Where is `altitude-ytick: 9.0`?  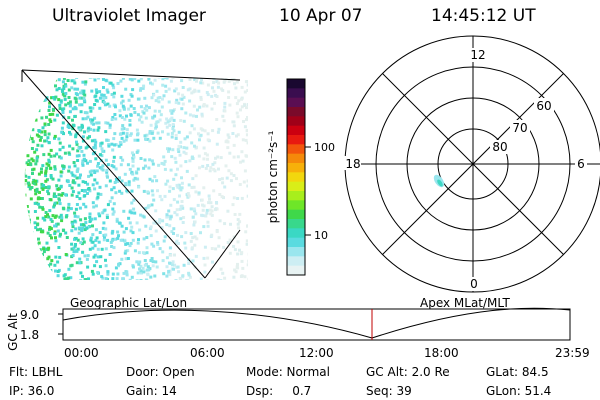
altitude-ytick: 9.0 is located at coordinates (30, 315).